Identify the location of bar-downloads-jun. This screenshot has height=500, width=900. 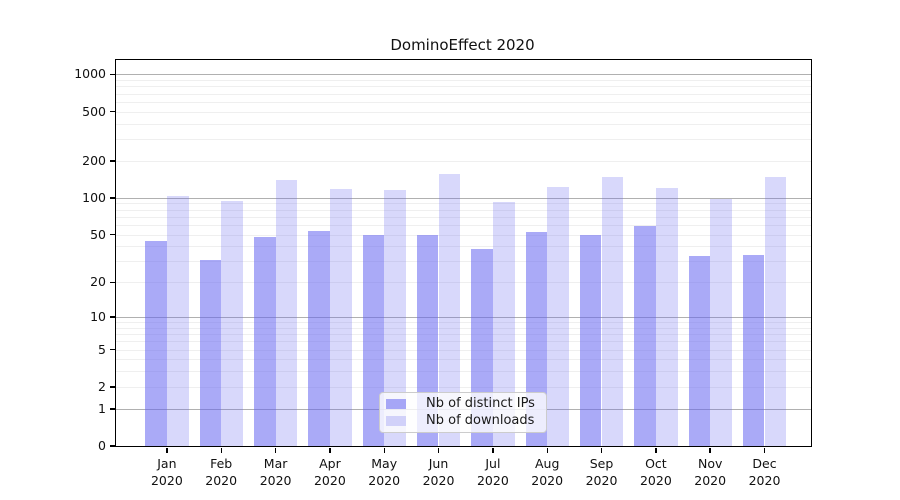
(449, 310).